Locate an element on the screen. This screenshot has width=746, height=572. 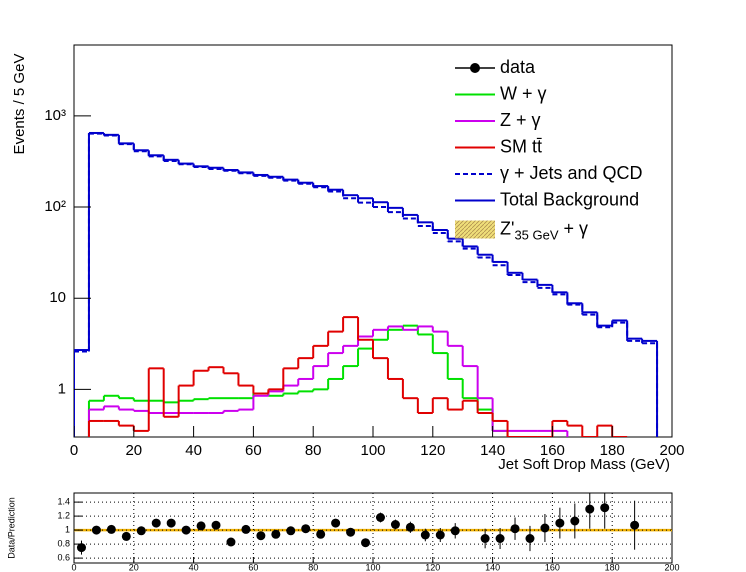
legend-swatch-hatch is located at coordinates (475, 229).